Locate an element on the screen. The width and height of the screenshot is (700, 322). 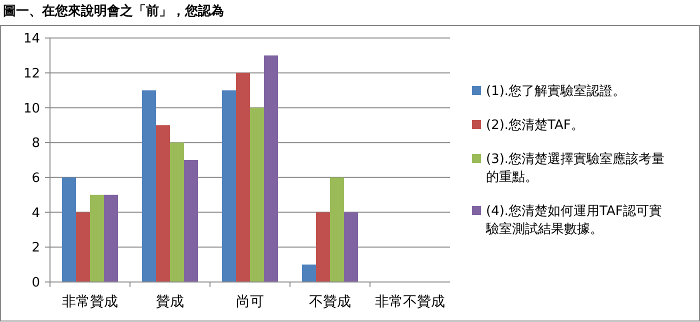
y-tick-label: 8 is located at coordinates (36, 144).